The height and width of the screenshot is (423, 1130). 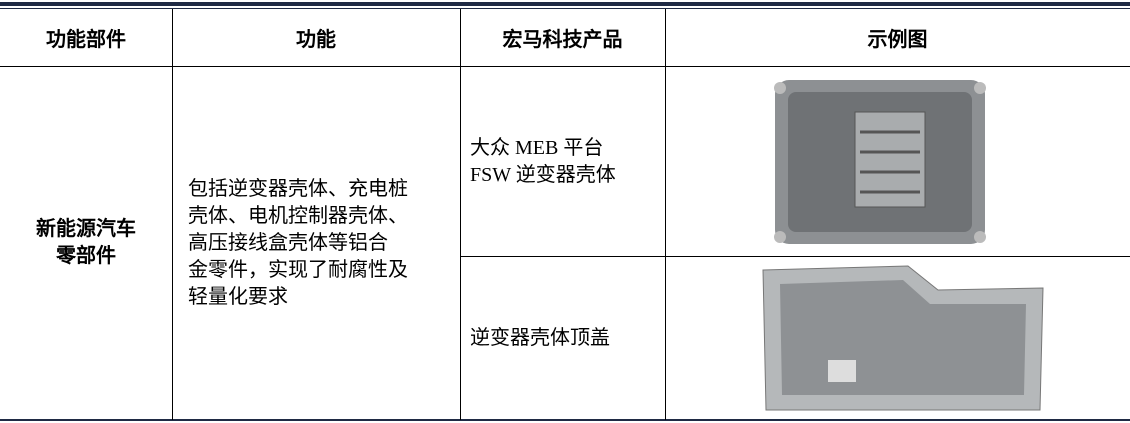 What do you see at coordinates (86, 40) in the screenshot?
I see `header-cell: 功能部件` at bounding box center [86, 40].